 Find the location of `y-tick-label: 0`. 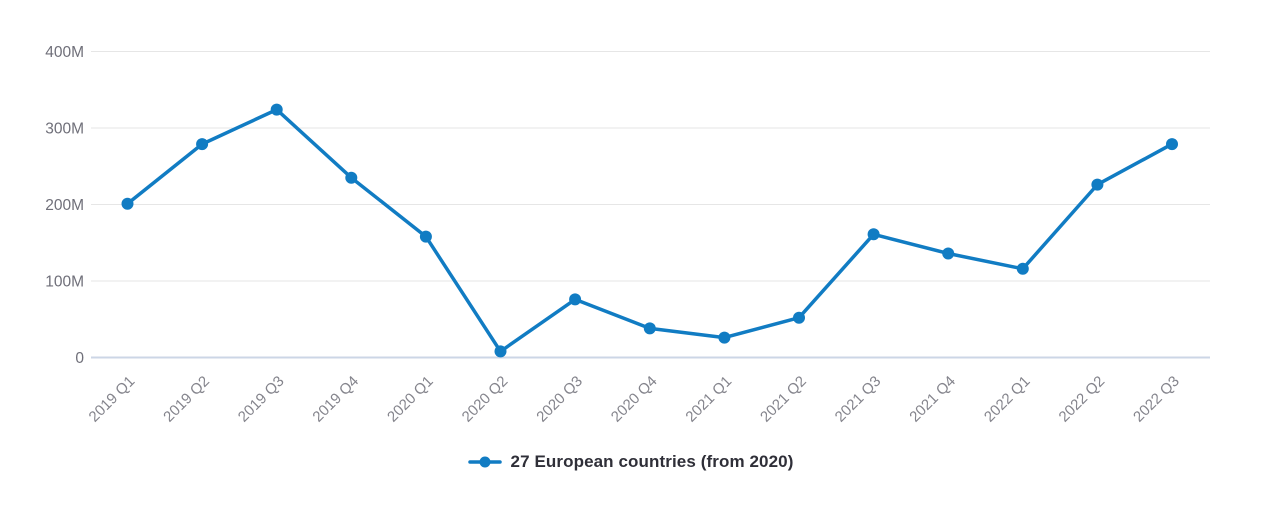

y-tick-label: 0 is located at coordinates (79, 358).